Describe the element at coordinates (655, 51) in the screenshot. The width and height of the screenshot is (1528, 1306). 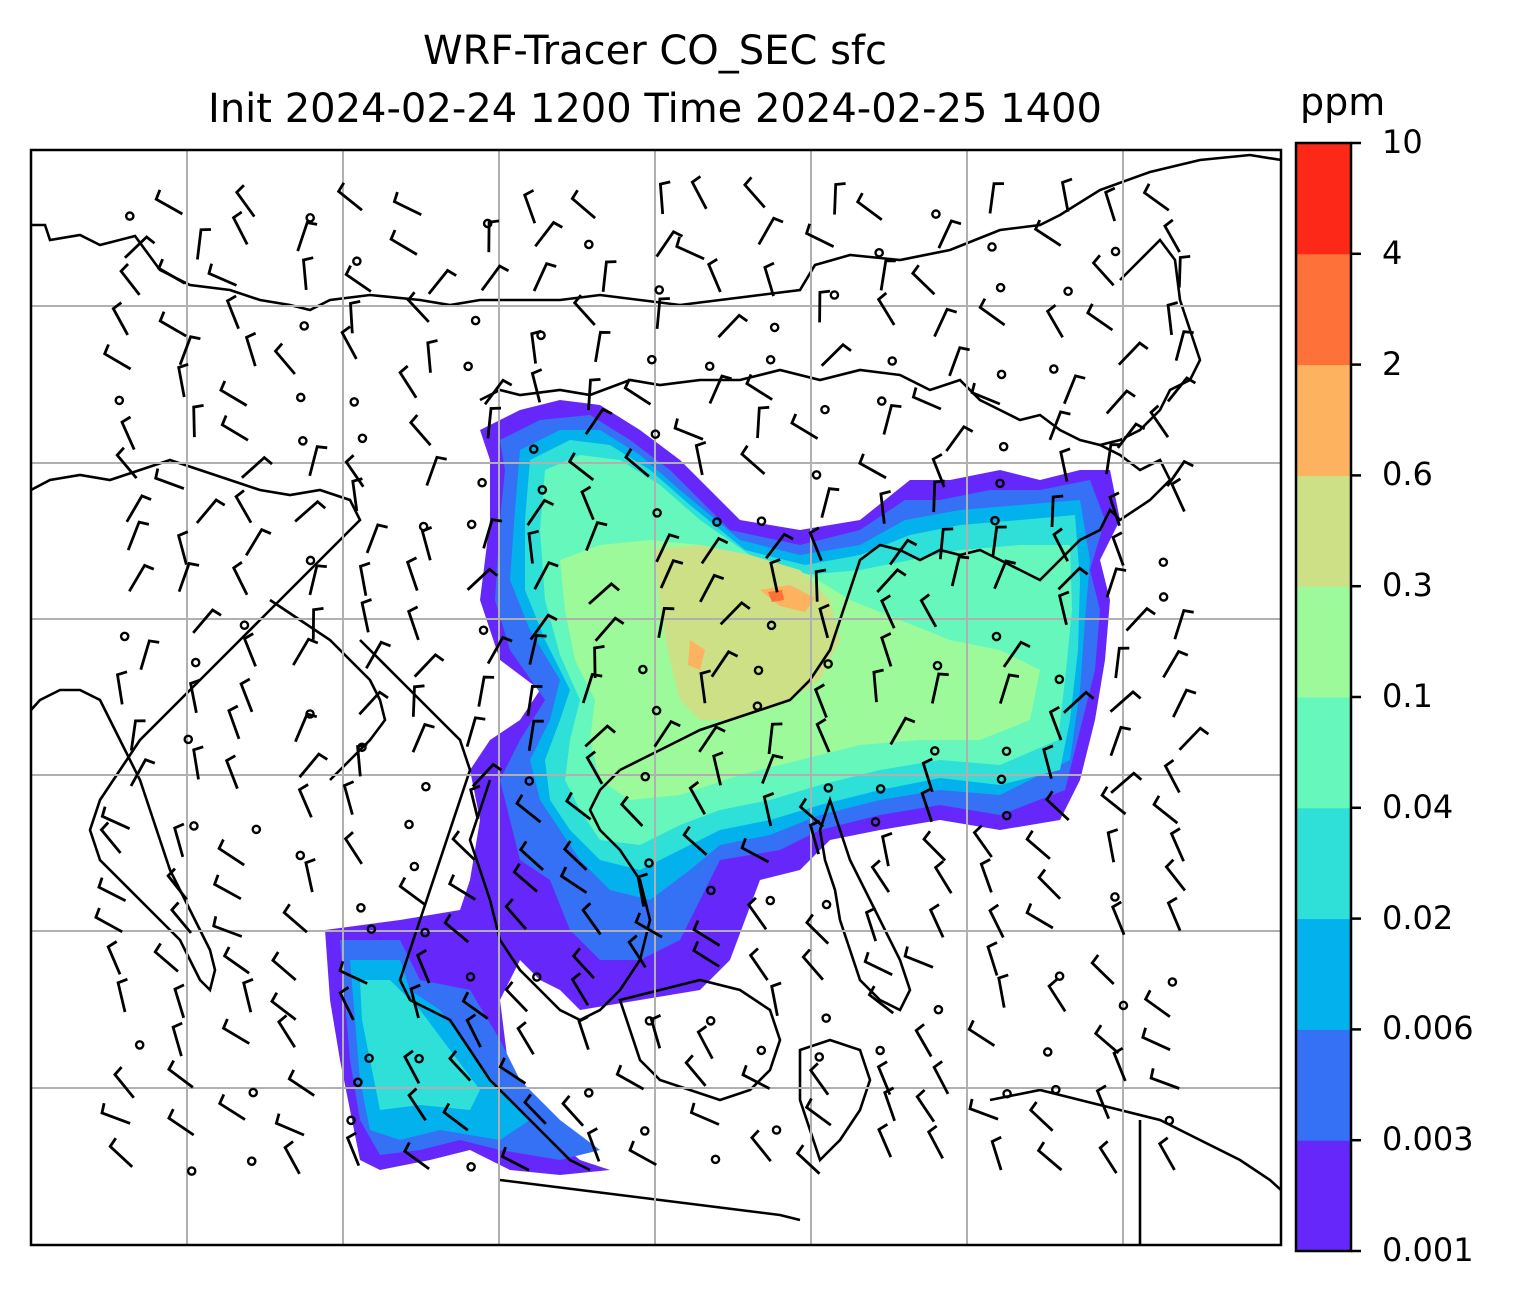
I see `map-title: WRF-Tracer CO_SEC sfc` at that location.